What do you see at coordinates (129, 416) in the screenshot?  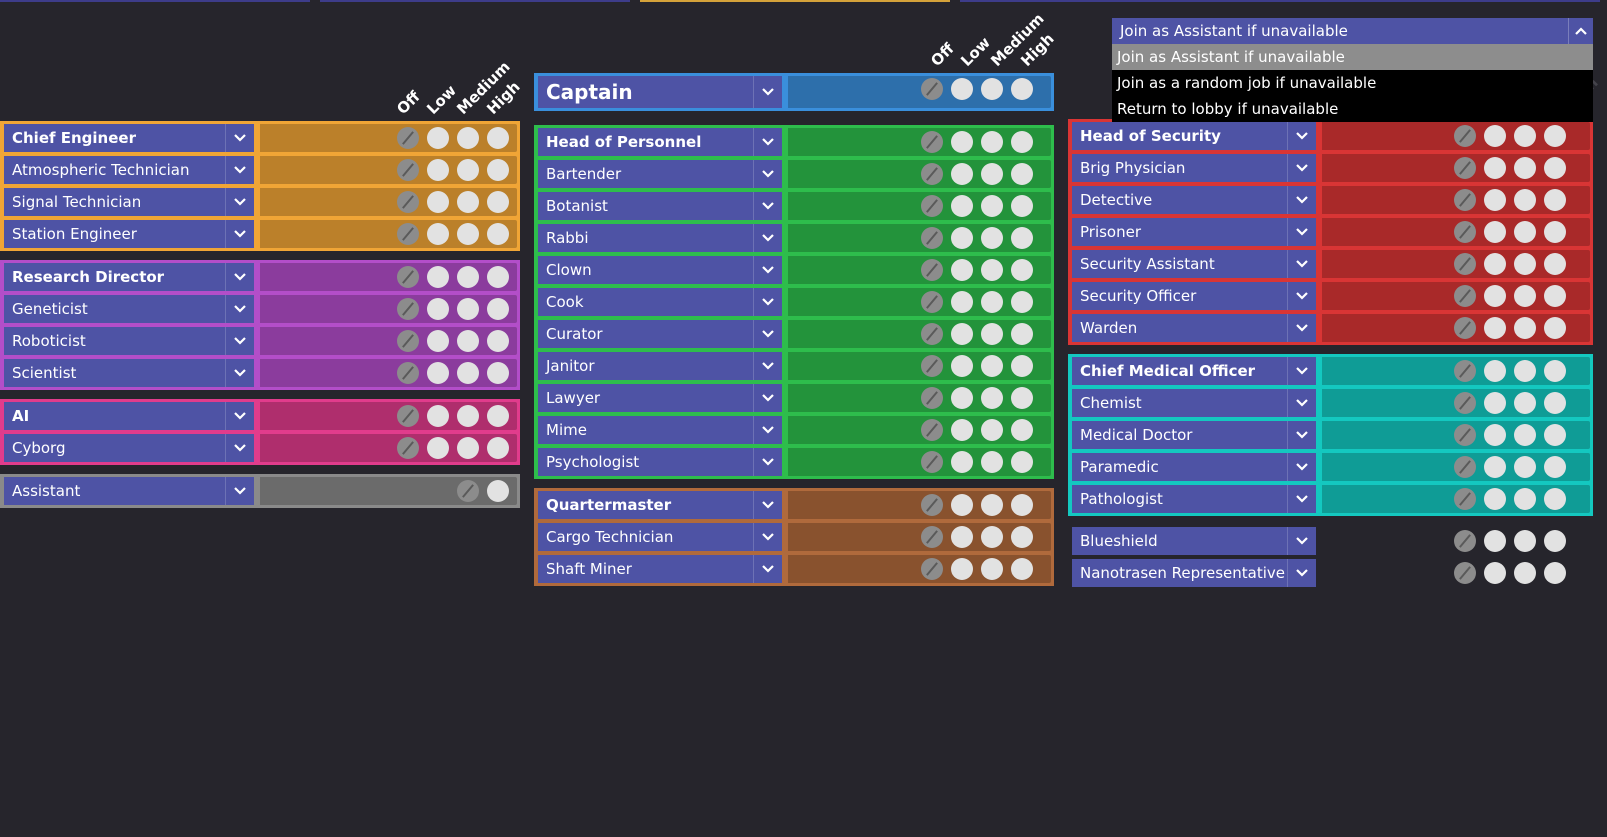 I see `job-button-ai: AI` at bounding box center [129, 416].